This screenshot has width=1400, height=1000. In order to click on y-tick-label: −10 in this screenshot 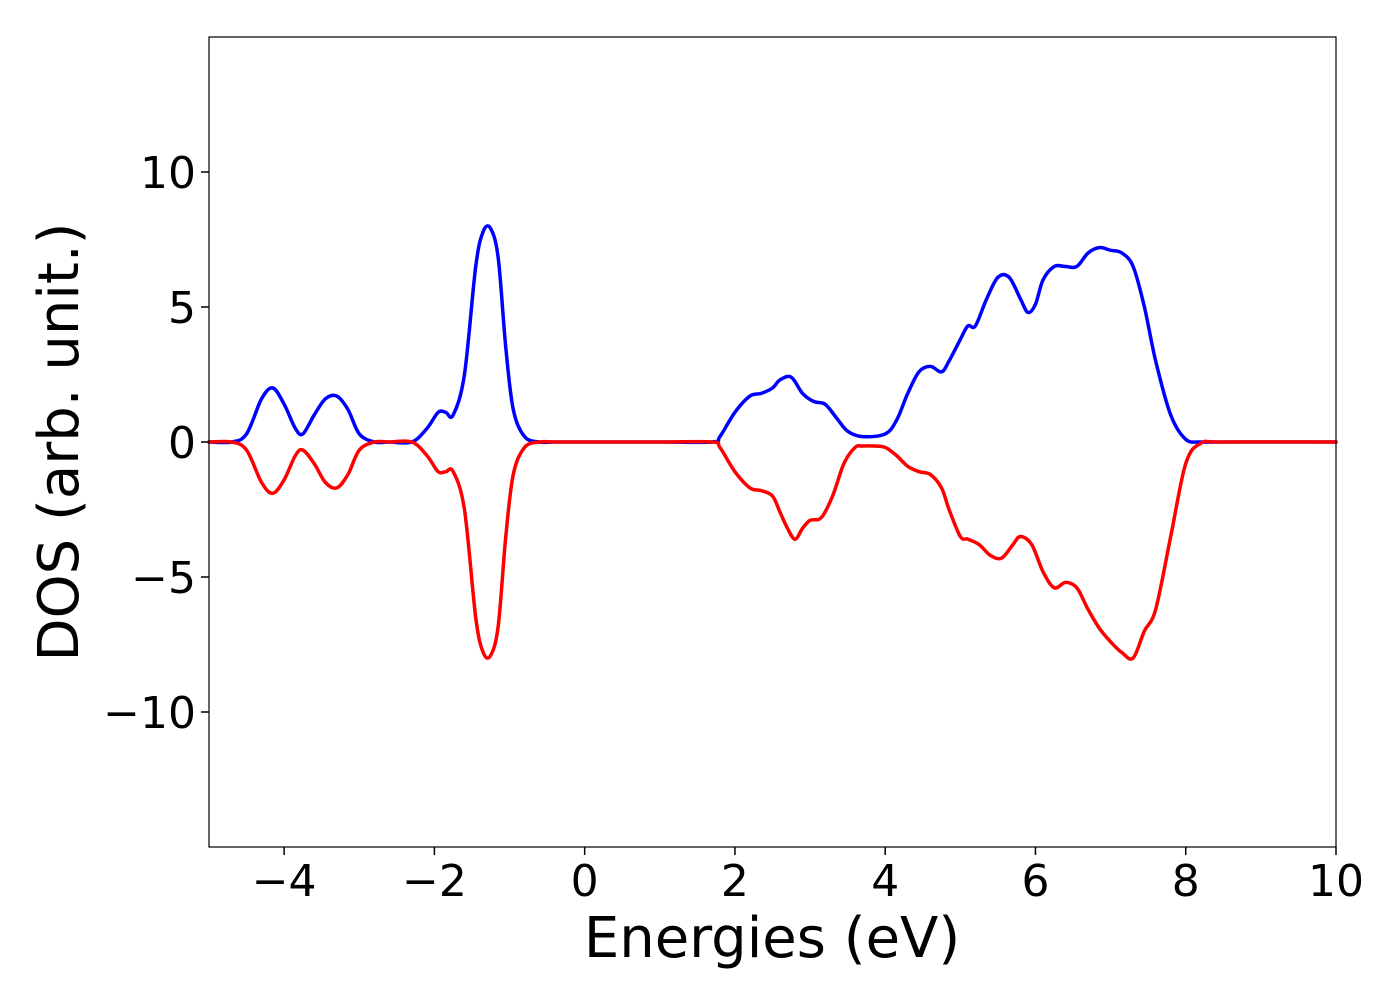, I will do `click(149, 713)`.